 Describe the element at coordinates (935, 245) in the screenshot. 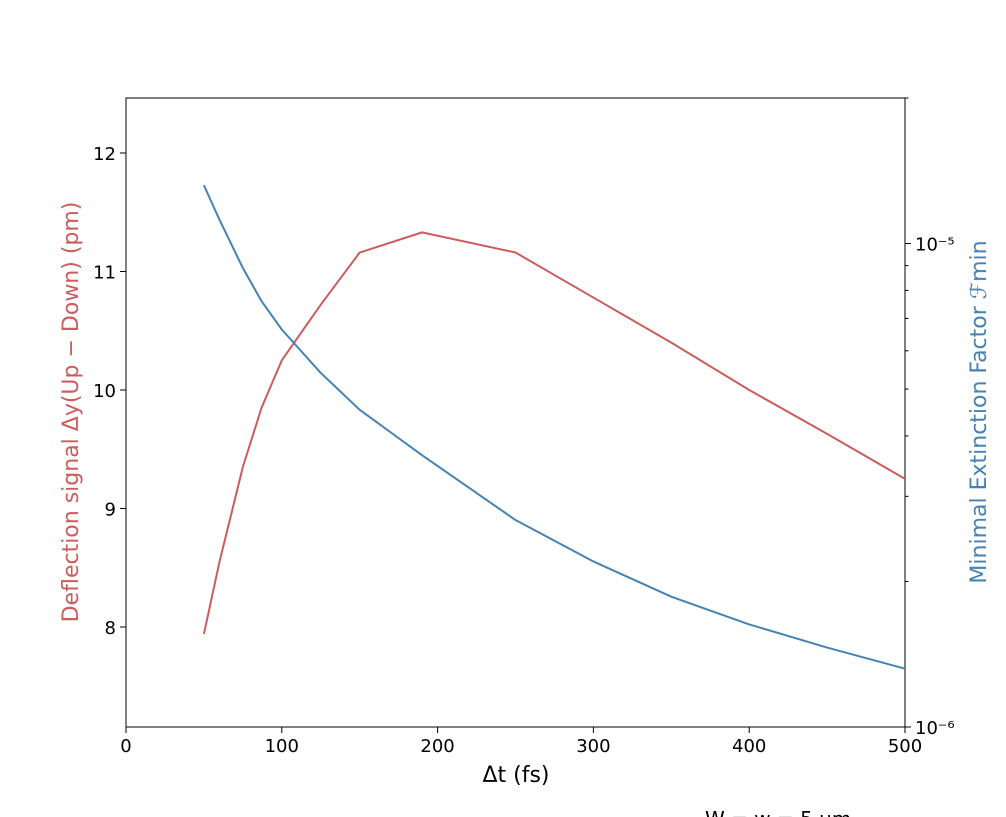

I see `y2-tick-label: 10⁻⁵` at that location.